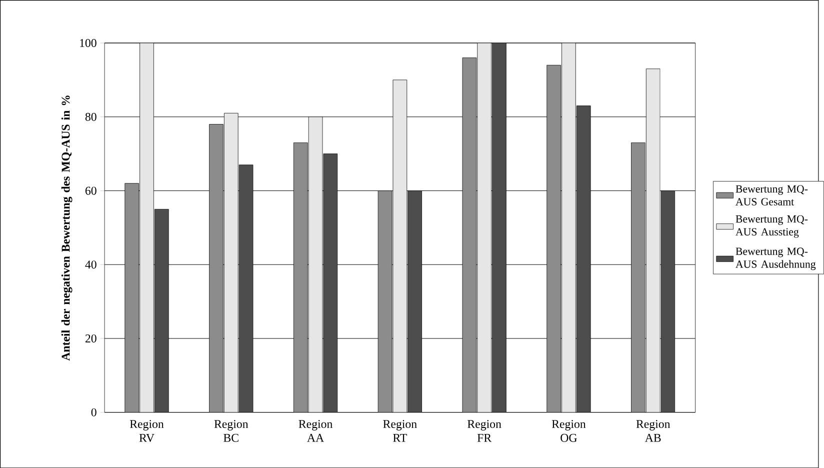 Image resolution: width=824 pixels, height=468 pixels. Describe the element at coordinates (93, 412) in the screenshot. I see `y-tick-label: 0` at that location.